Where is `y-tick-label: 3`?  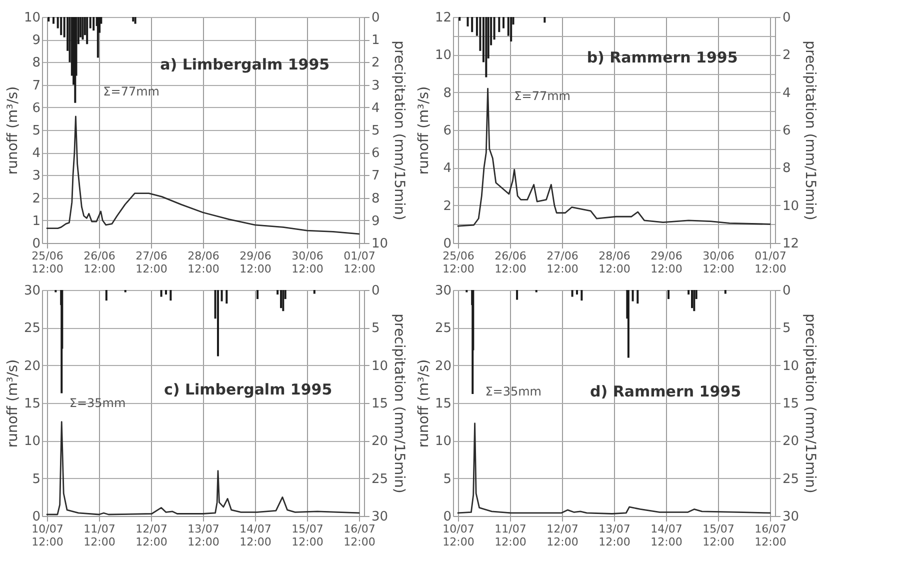 y-tick-label: 3 is located at coordinates (36, 176).